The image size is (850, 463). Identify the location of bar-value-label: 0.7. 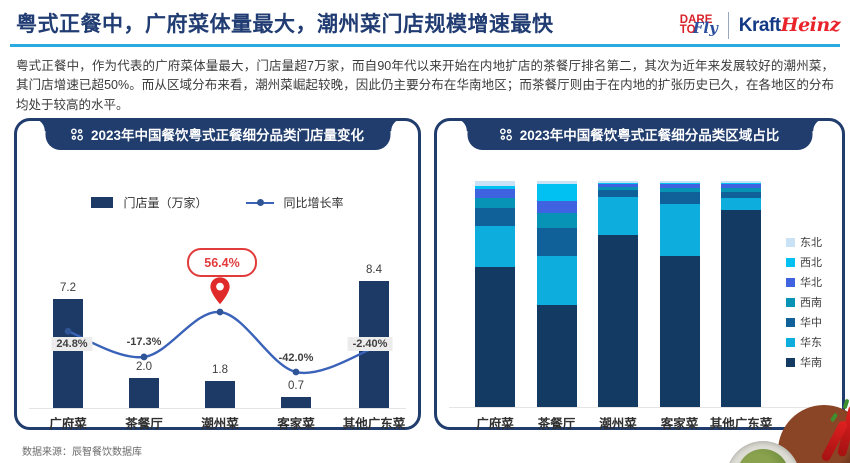
(296, 386).